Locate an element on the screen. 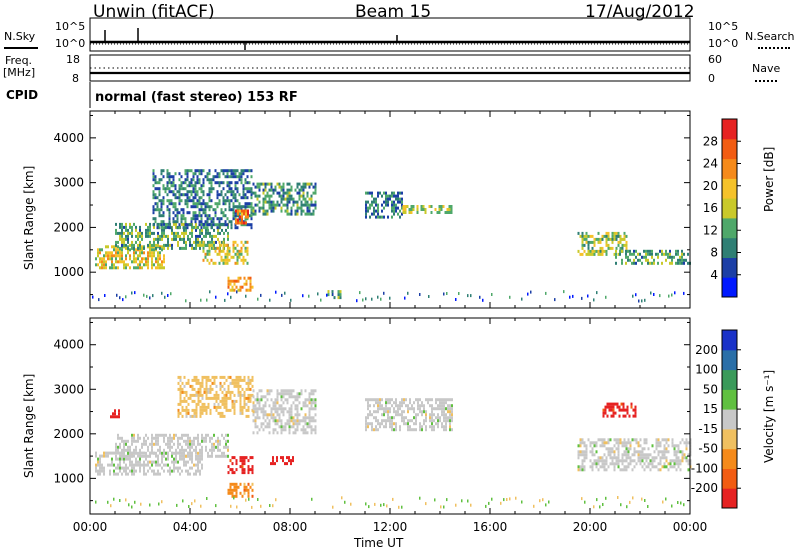 The width and height of the screenshot is (800, 554). y-tick-label: 1000 is located at coordinates (68, 272).